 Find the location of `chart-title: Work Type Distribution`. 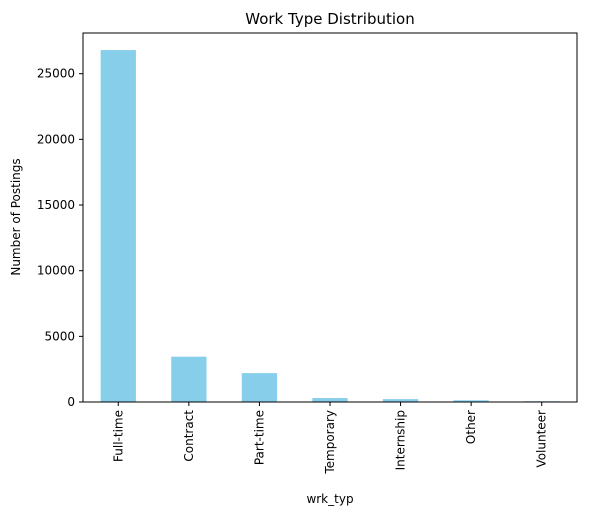

chart-title: Work Type Distribution is located at coordinates (329, 19).